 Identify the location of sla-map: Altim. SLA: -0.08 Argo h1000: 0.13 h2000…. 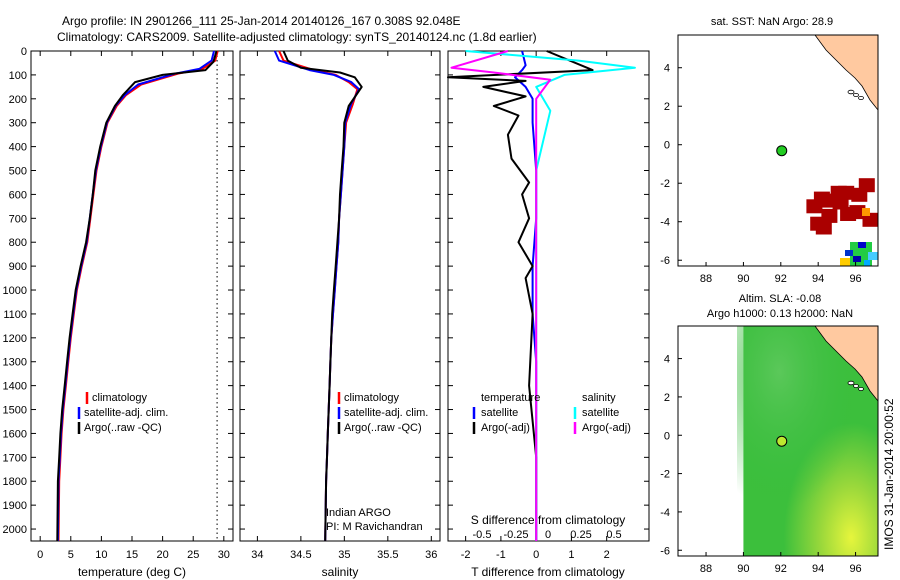
(769, 434).